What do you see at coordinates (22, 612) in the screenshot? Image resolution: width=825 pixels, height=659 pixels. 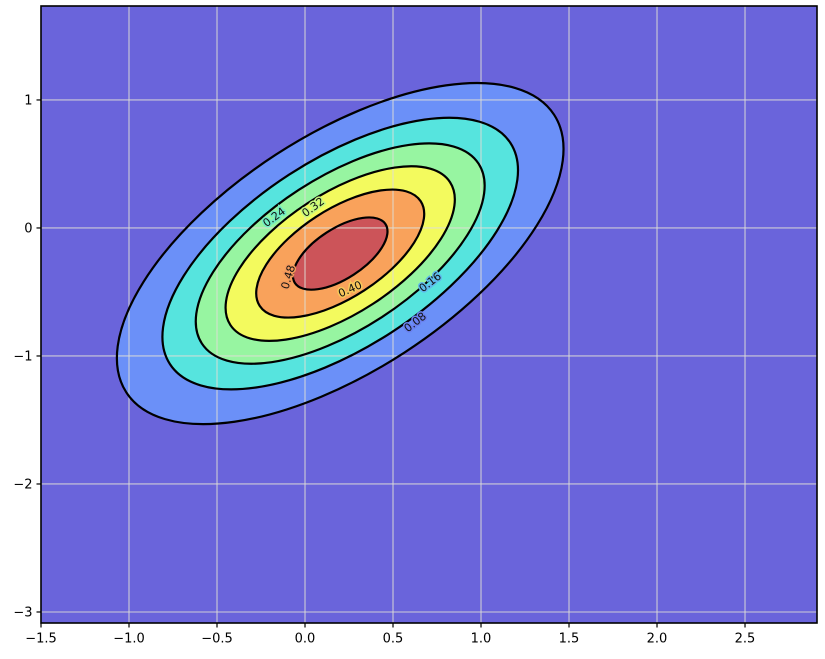 I see `y-tick-label: −3` at bounding box center [22, 612].